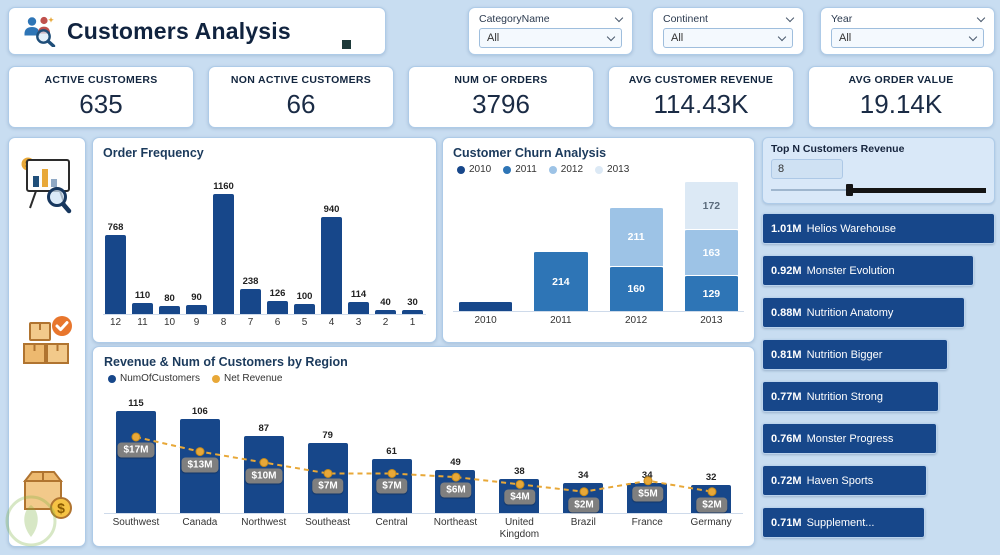 The height and width of the screenshot is (555, 1000). I want to click on top-customer-bar: 1.01M Helios Warehouse, so click(878, 228).